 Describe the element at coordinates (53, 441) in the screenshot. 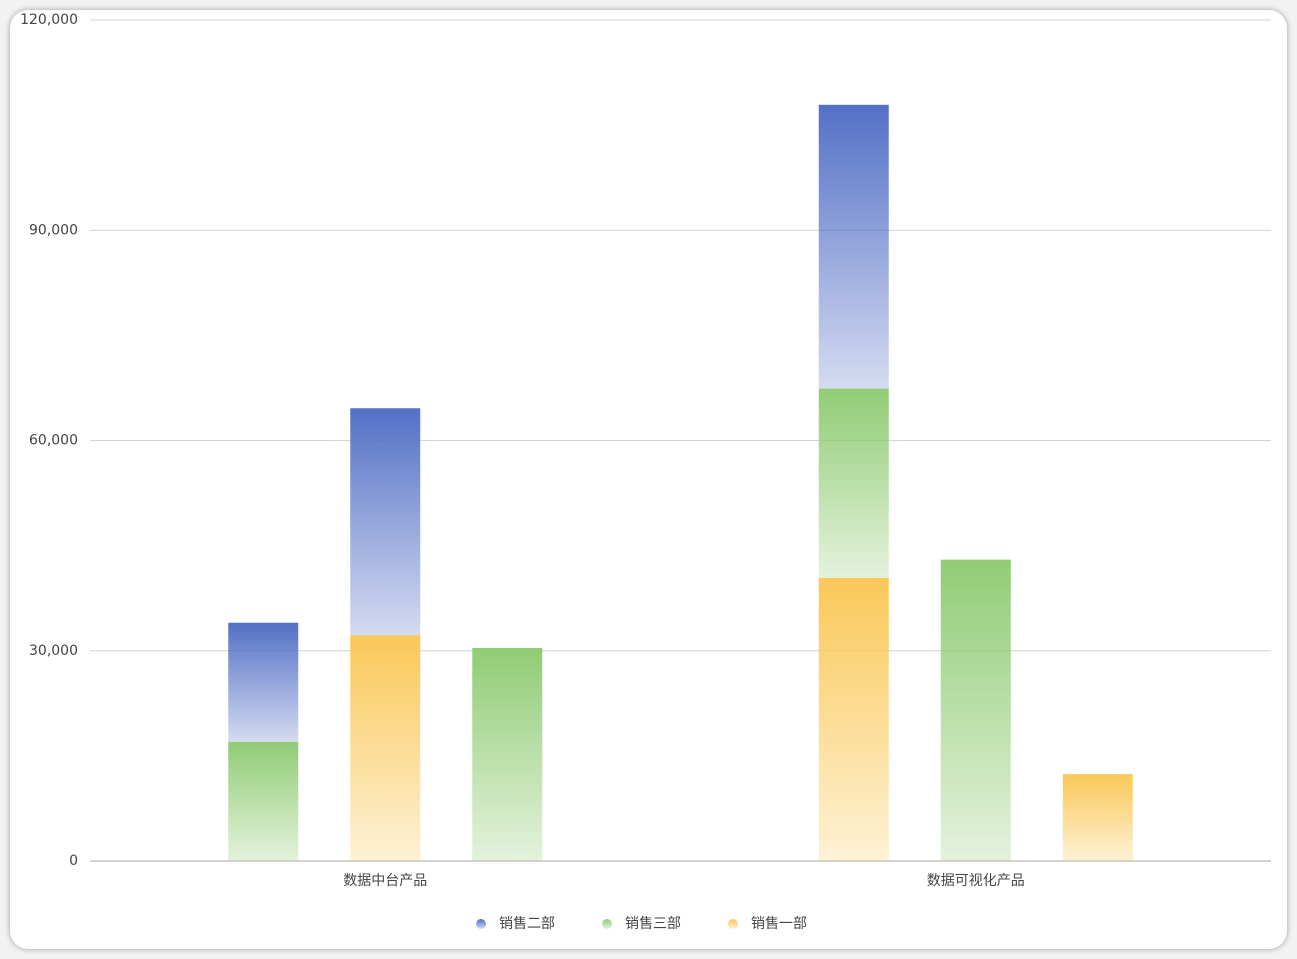

I see `y-tick-label: 60,000` at that location.